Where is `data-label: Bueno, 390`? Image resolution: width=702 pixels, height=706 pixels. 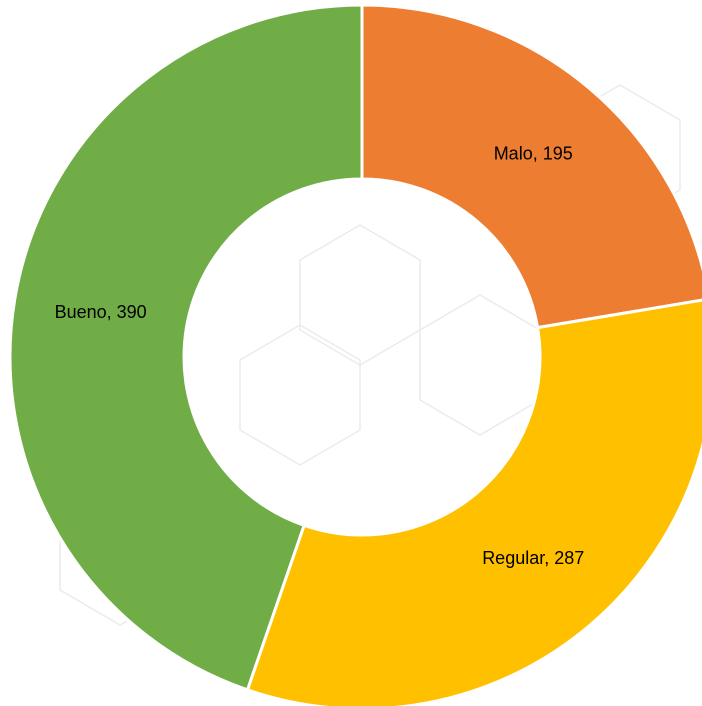 data-label: Bueno, 390 is located at coordinates (101, 312).